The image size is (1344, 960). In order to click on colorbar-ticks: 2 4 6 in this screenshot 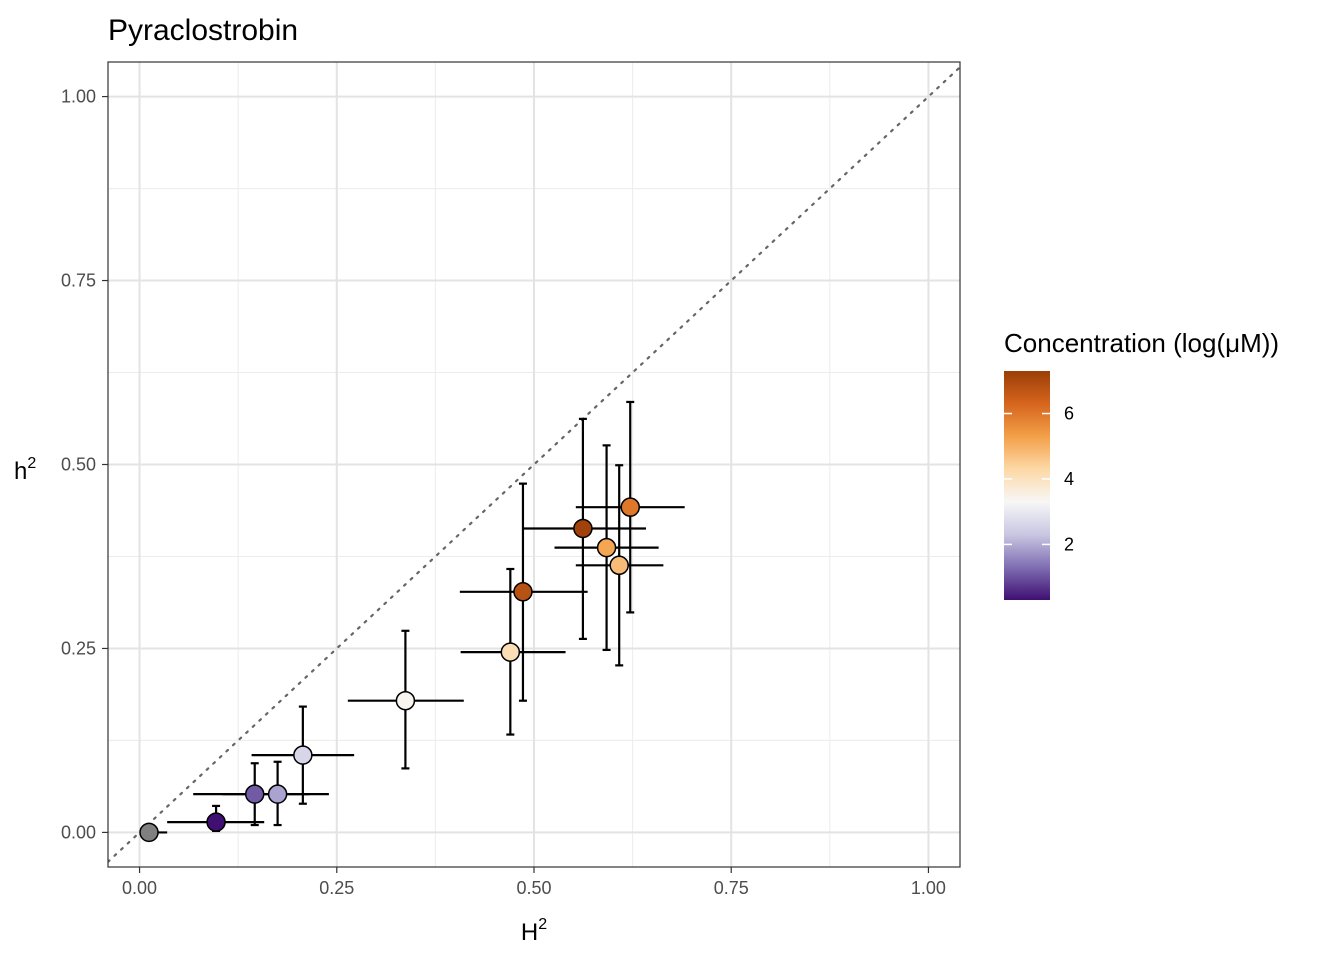, I will do `click(1039, 479)`.